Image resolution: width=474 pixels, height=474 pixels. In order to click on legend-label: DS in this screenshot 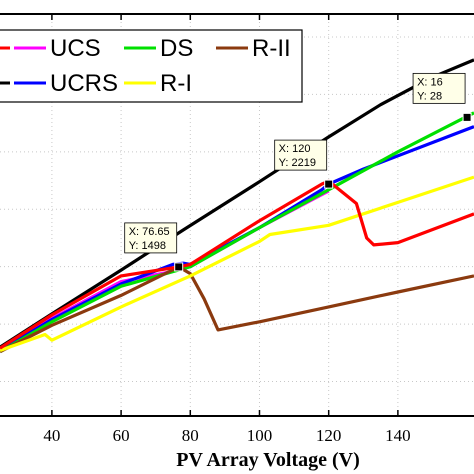, I will do `click(176, 48)`.